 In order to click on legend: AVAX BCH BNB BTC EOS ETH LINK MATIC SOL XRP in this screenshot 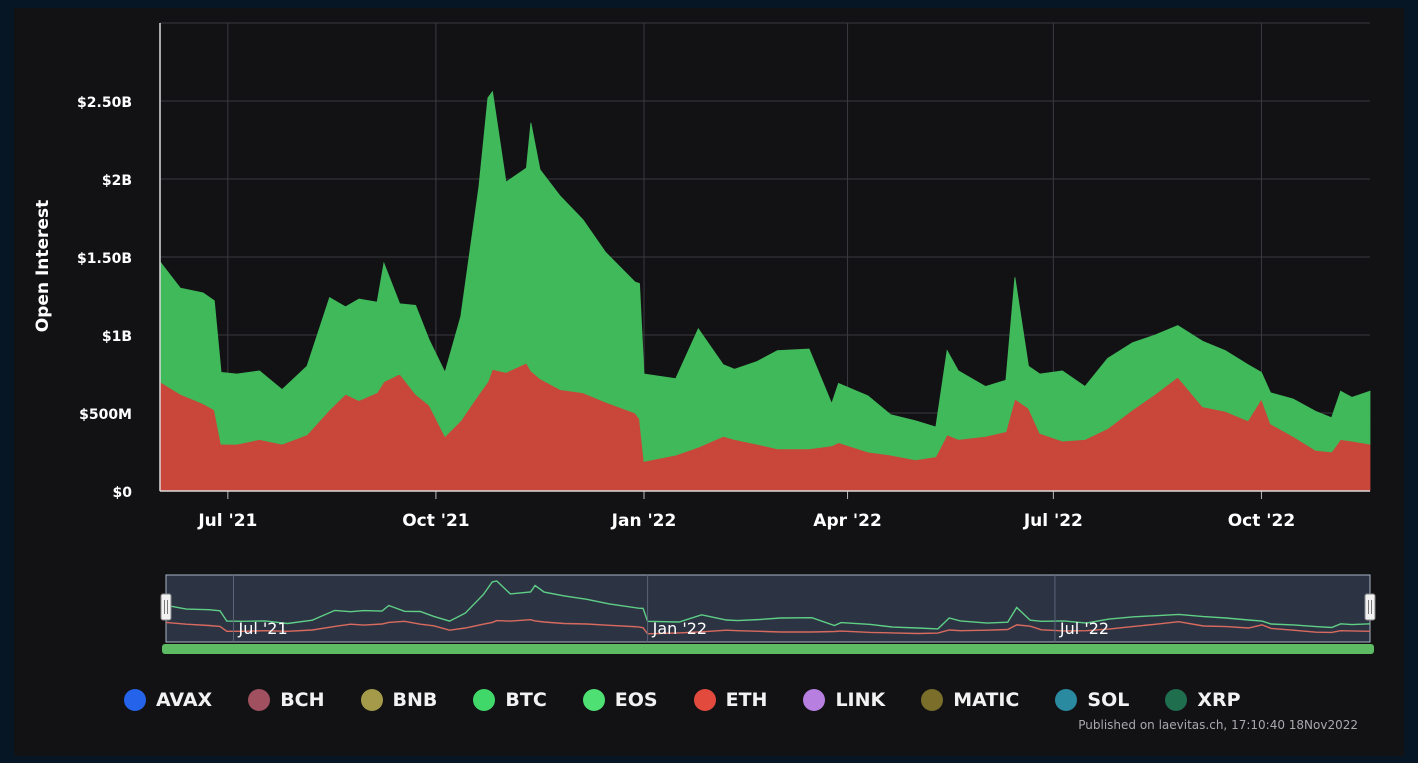, I will do `click(700, 700)`.